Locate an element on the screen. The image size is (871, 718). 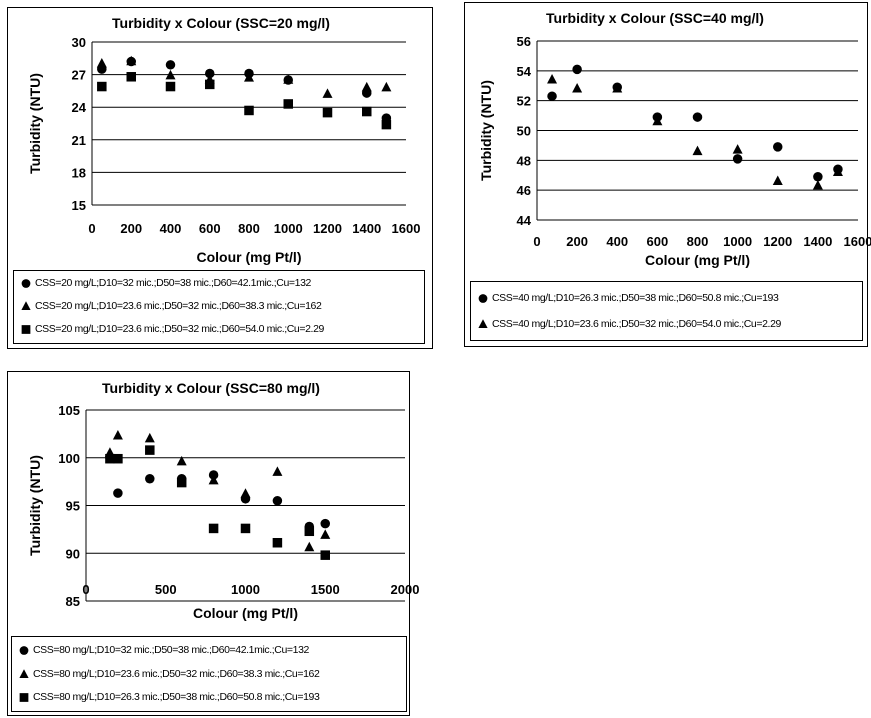
y-tick-label: 44 is located at coordinates (524, 220).